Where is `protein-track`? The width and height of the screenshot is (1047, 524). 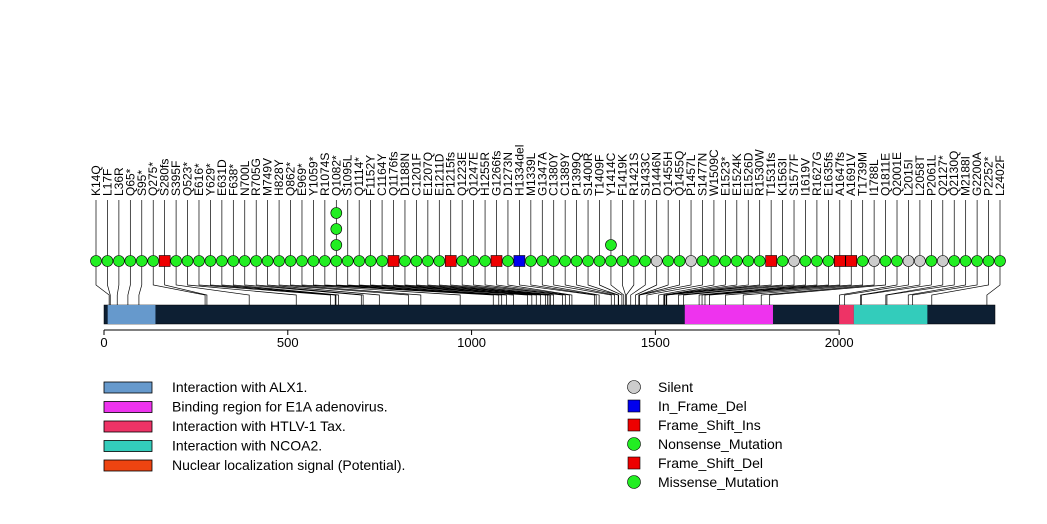 protein-track is located at coordinates (549, 314).